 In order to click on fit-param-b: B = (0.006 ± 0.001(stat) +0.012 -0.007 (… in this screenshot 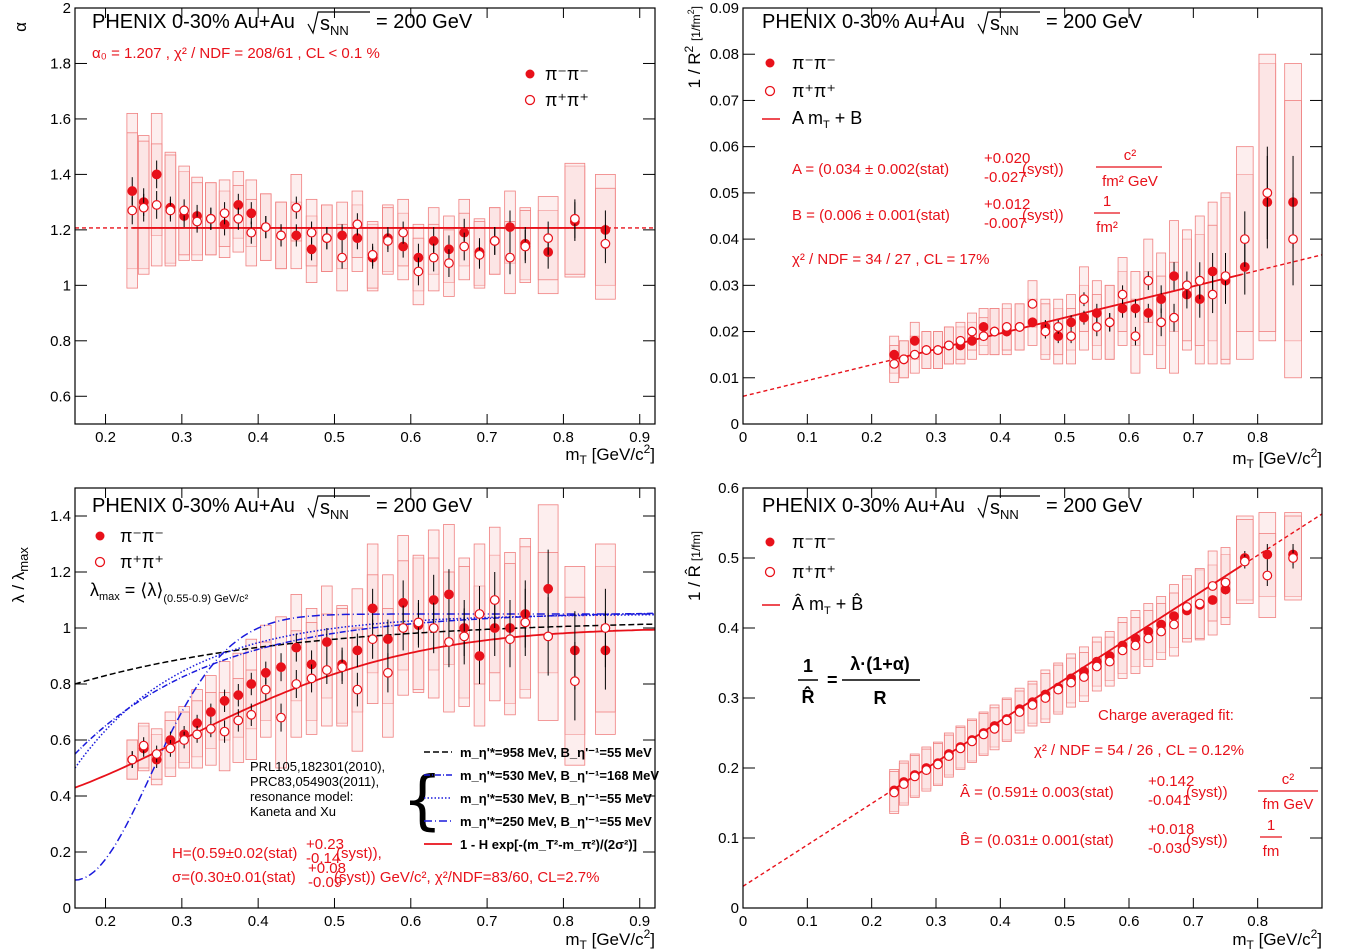, I will do `click(956, 214)`.